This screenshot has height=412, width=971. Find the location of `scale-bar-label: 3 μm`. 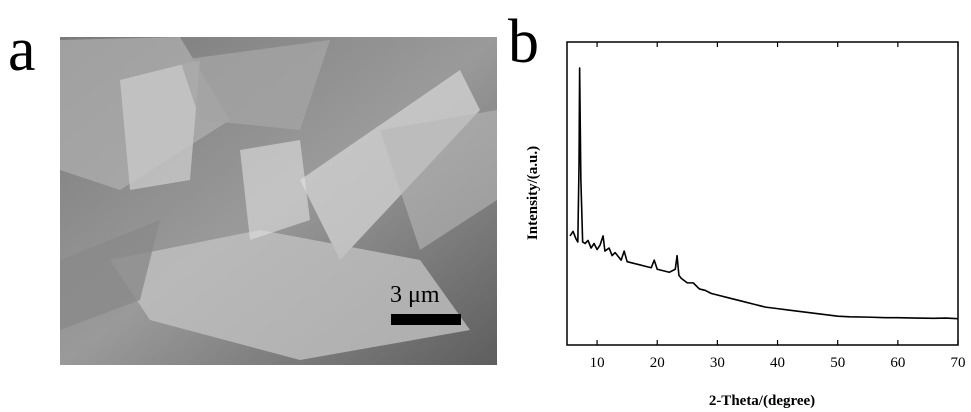

scale-bar-label: 3 μm is located at coordinates (415, 295).